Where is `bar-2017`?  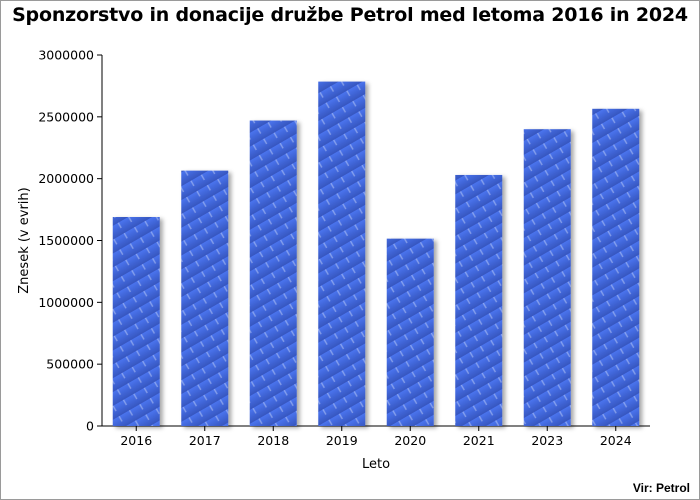
bar-2017 is located at coordinates (205, 298).